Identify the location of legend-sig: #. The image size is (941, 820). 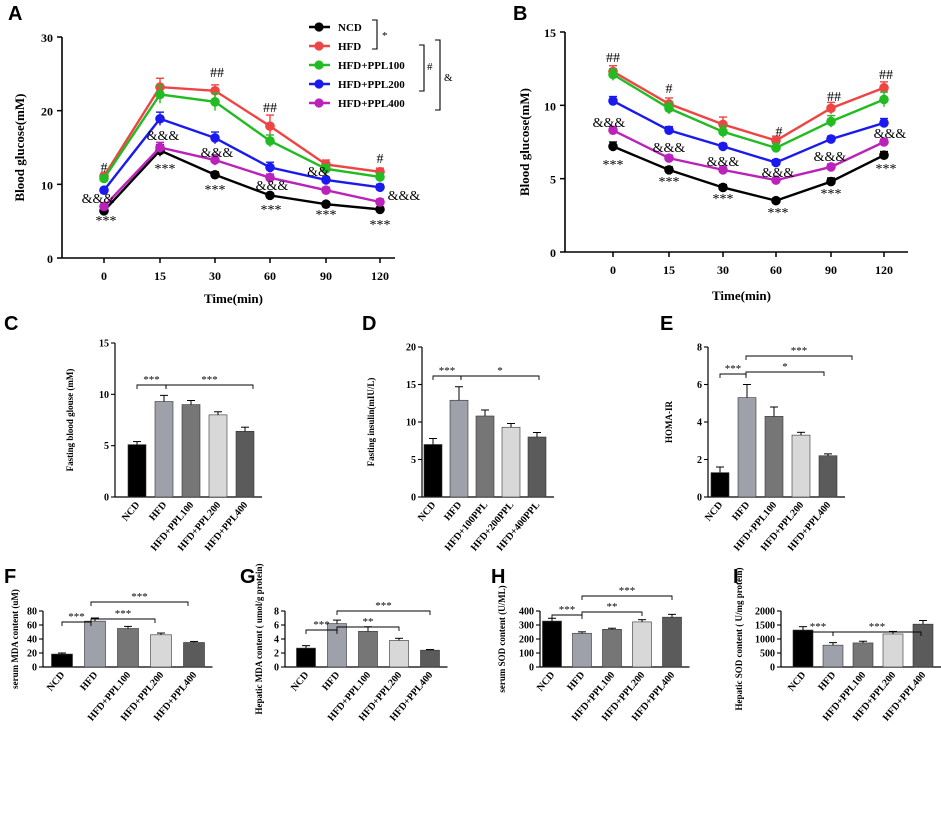
(430, 67).